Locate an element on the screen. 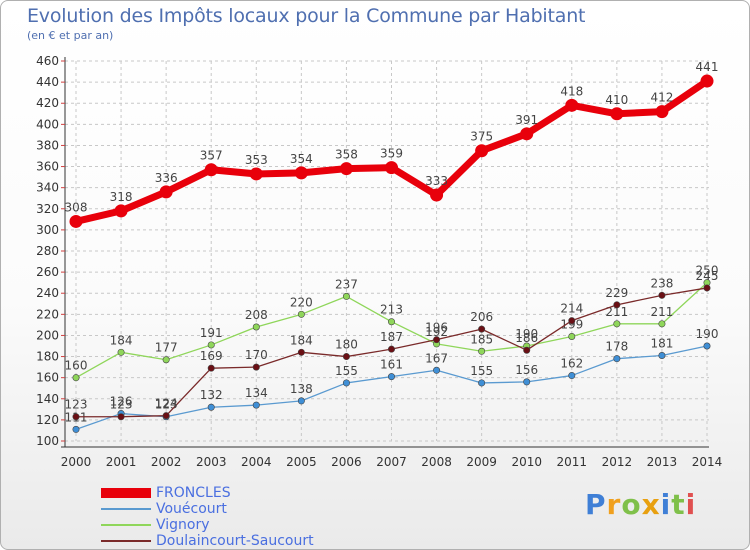 This screenshot has height=550, width=750. x-tick-label: 2001 is located at coordinates (121, 462).